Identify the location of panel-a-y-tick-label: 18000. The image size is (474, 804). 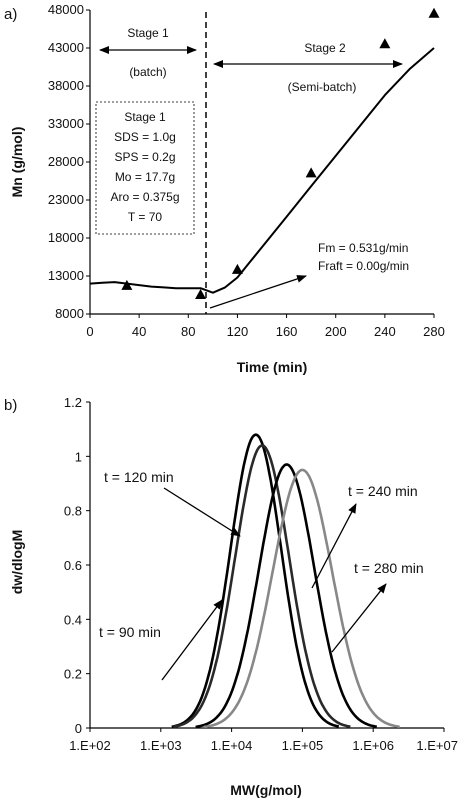
(66, 237).